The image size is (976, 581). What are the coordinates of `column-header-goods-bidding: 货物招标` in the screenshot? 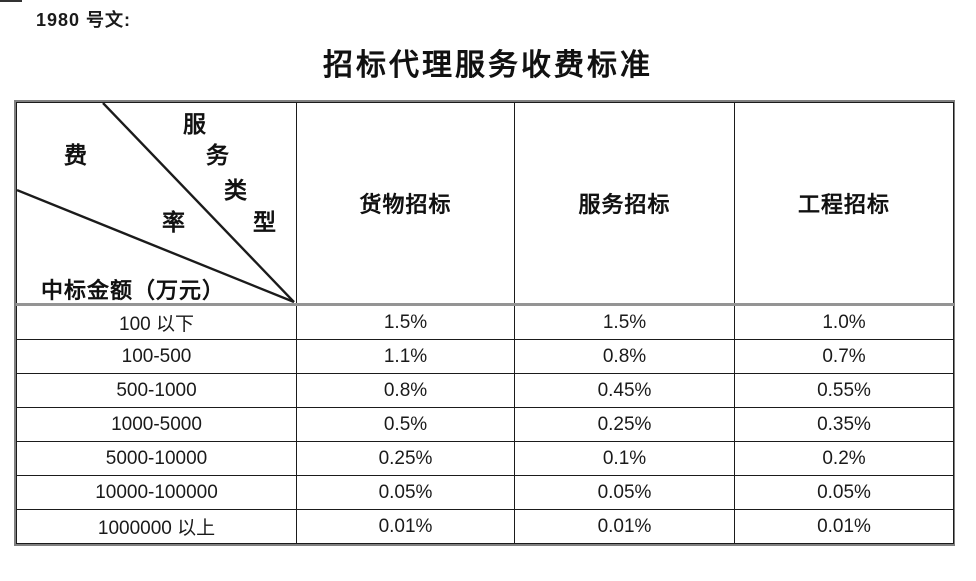 It's located at (405, 204).